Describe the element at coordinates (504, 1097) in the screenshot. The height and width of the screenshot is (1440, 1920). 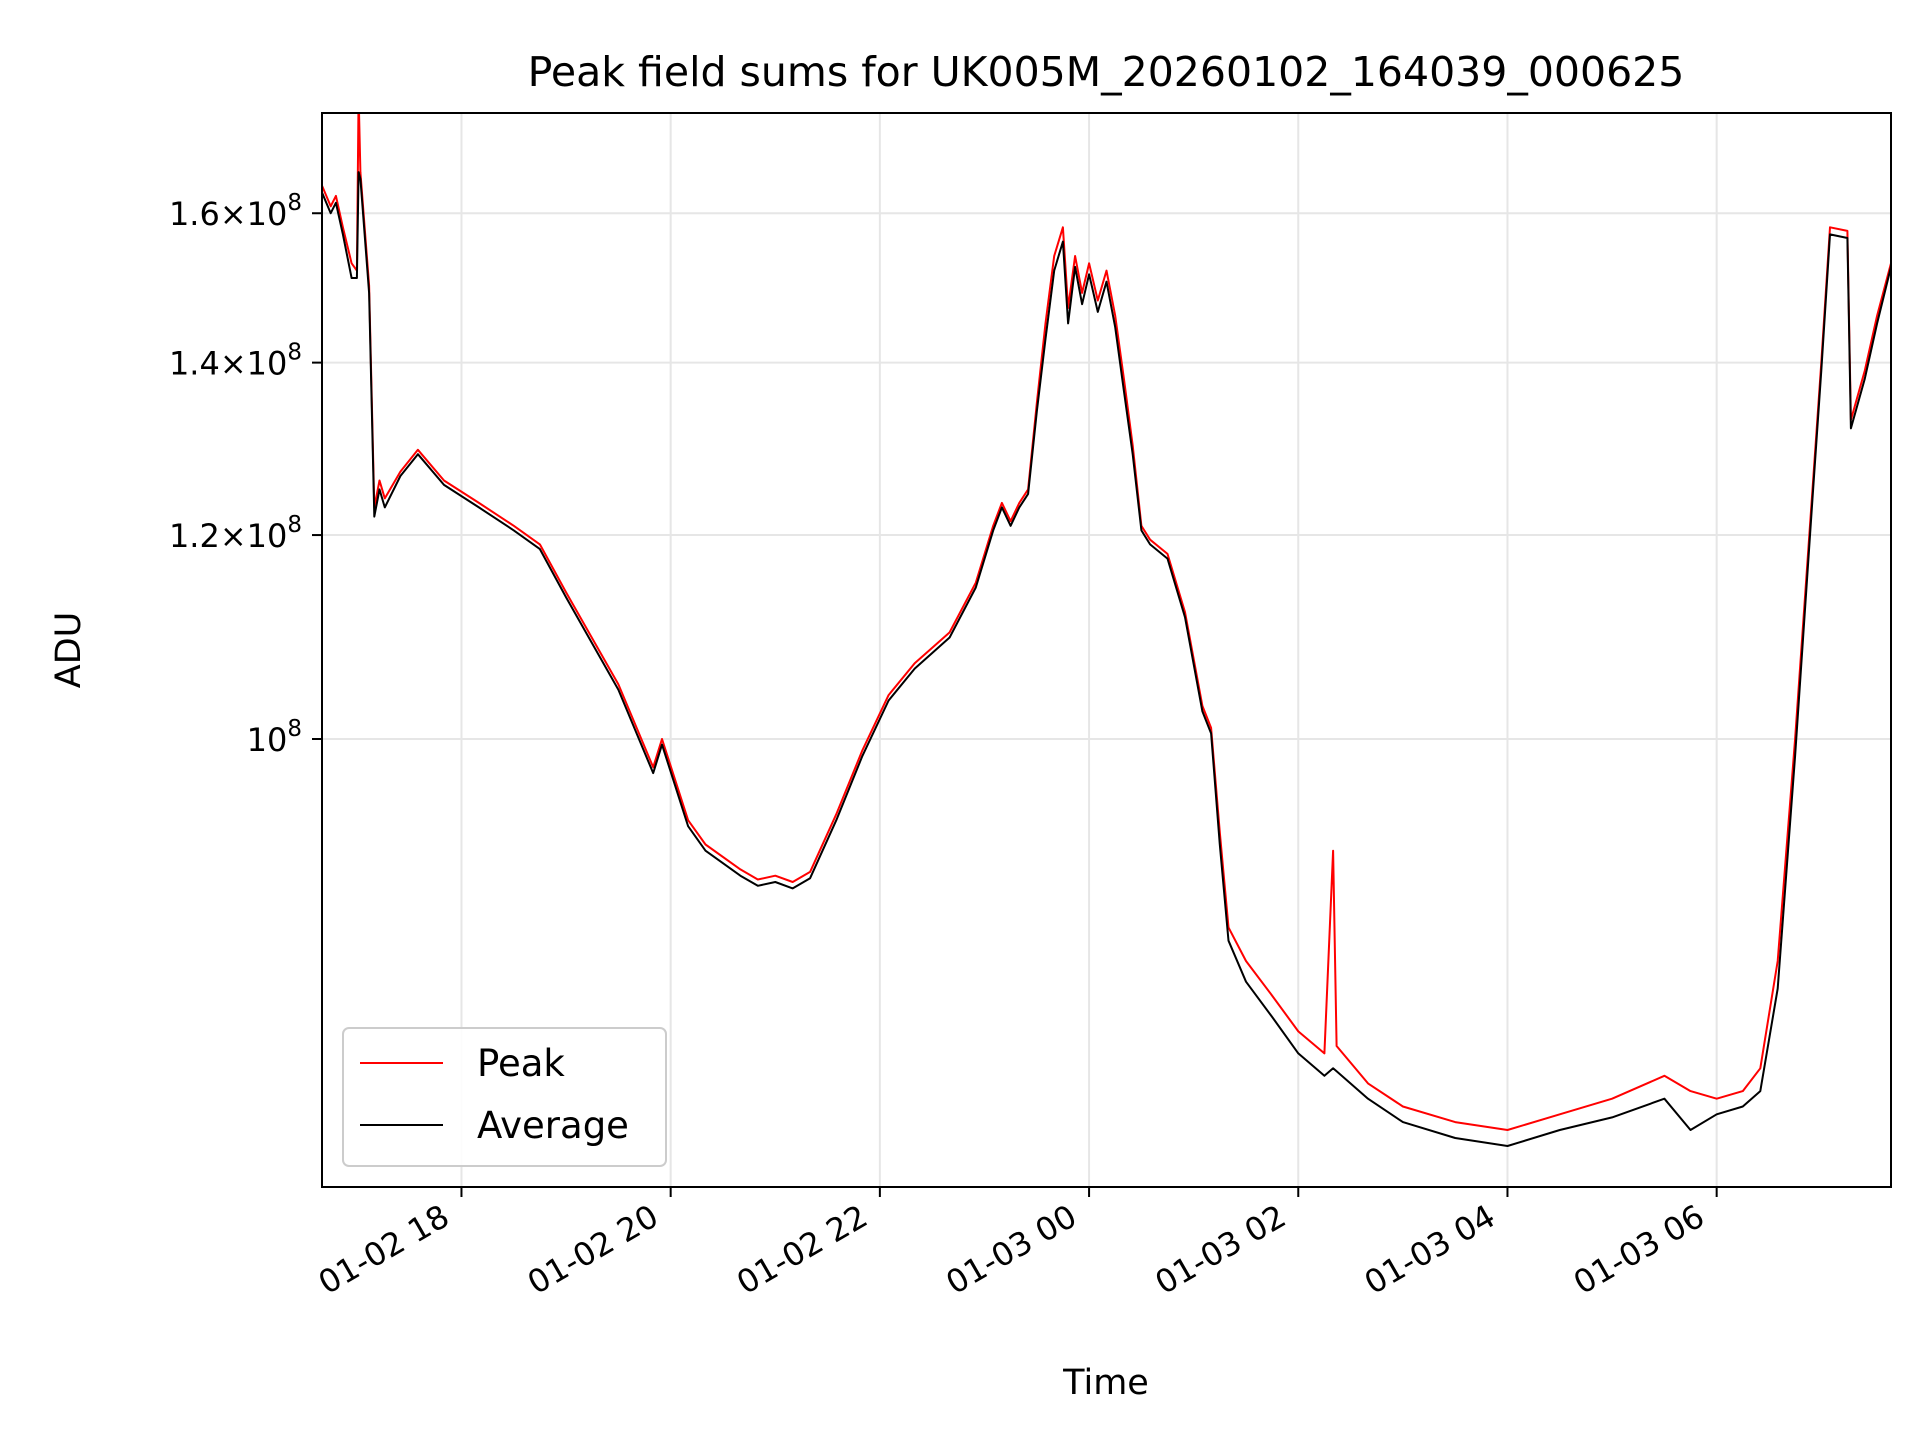
I see `legend: Peak Average` at that location.